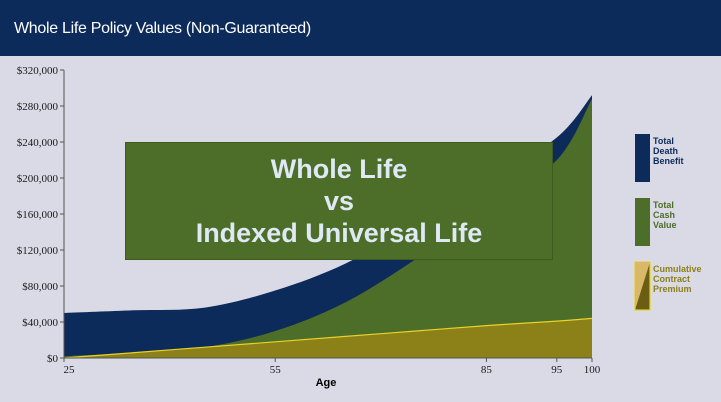  I want to click on y-tick-label: $200,000, so click(38, 179).